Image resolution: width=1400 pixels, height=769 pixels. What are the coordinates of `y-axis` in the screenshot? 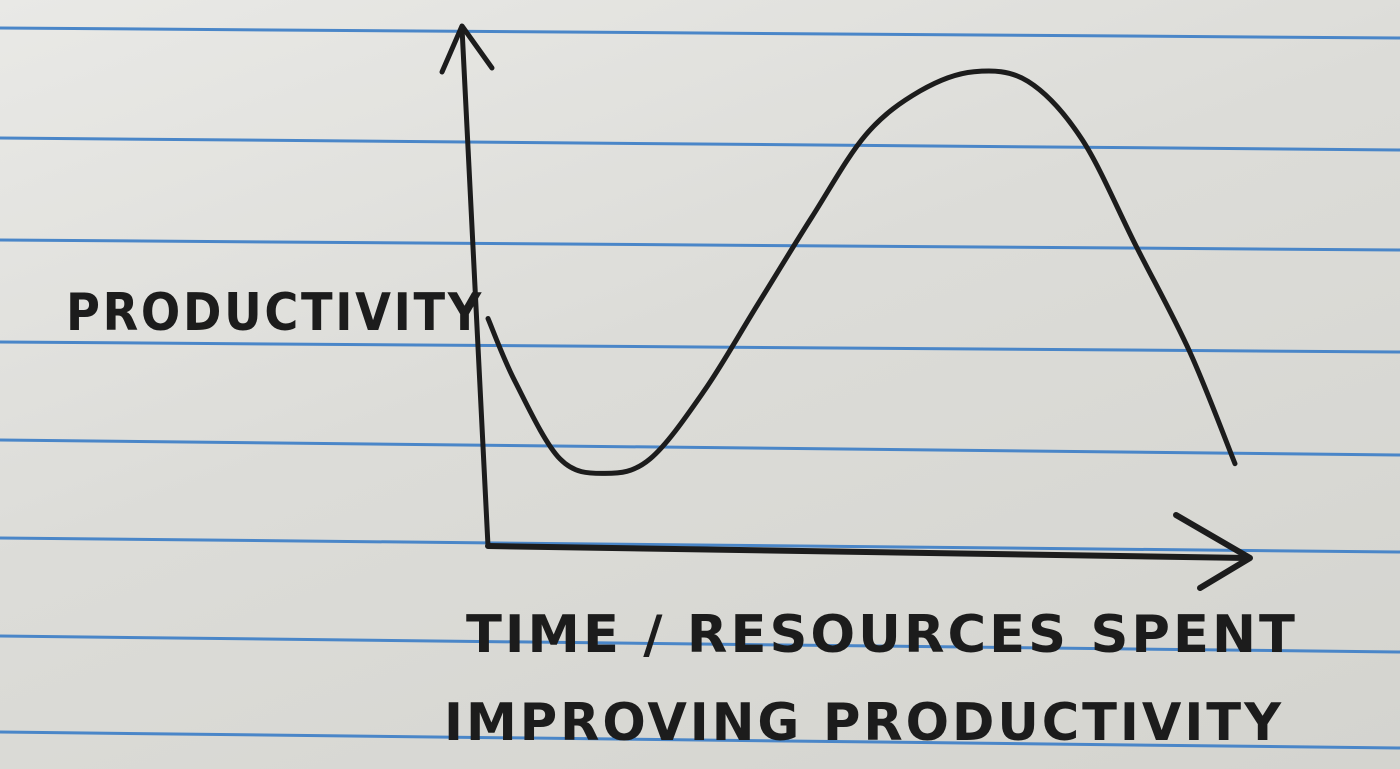 It's located at (475, 287).